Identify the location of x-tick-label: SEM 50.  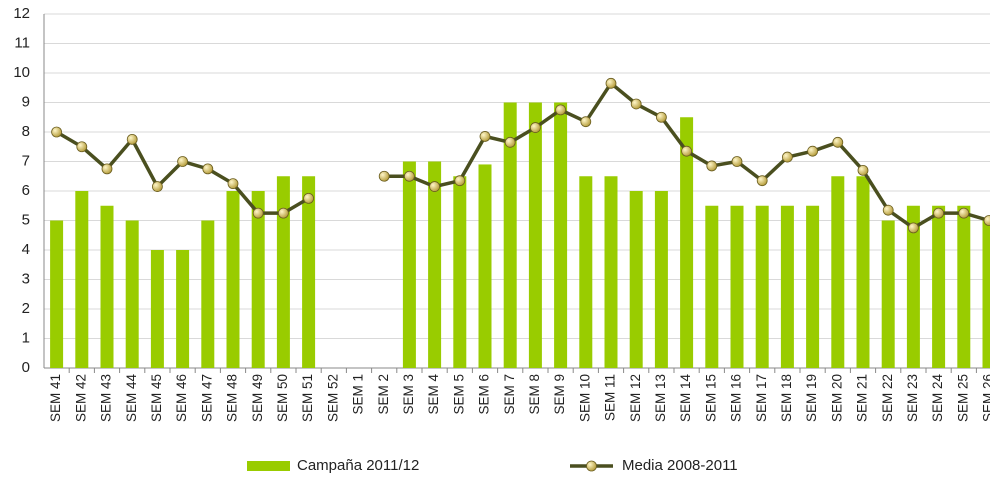
(282, 398).